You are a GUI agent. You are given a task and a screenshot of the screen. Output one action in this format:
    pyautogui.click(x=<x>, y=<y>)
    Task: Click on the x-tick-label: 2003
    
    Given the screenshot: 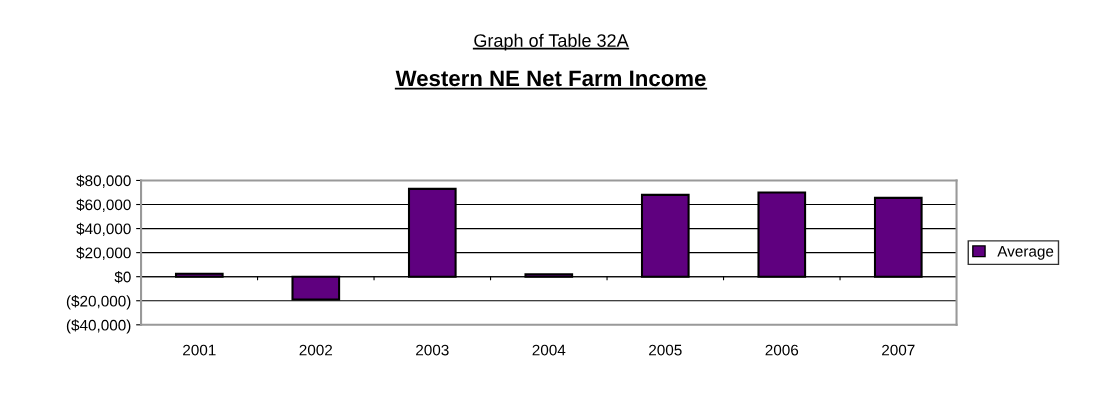 What is the action you would take?
    pyautogui.click(x=432, y=350)
    